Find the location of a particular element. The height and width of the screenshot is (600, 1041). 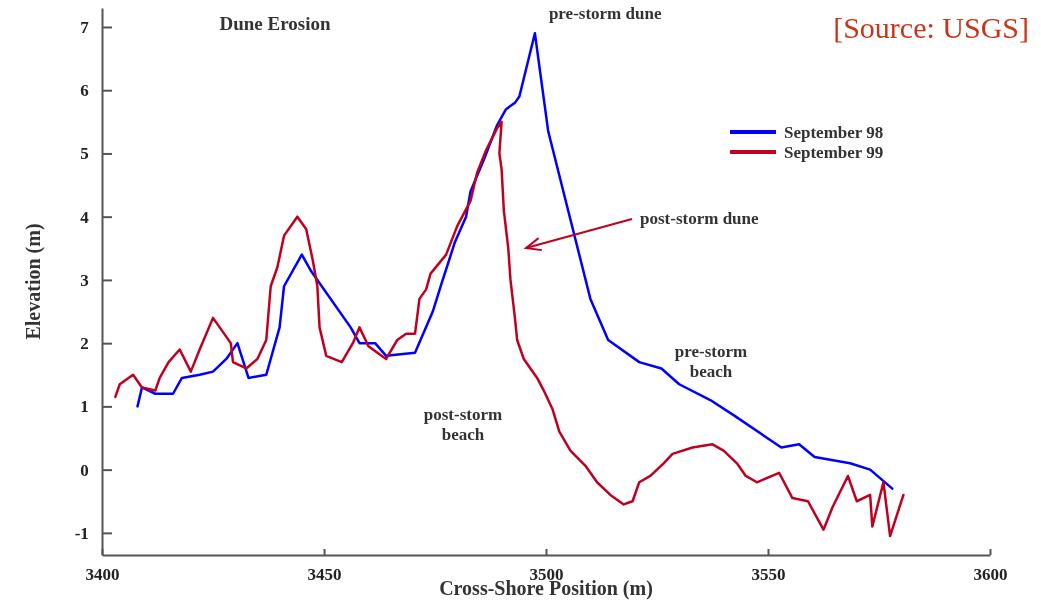

annotation: [Source: USGS] is located at coordinates (931, 27).